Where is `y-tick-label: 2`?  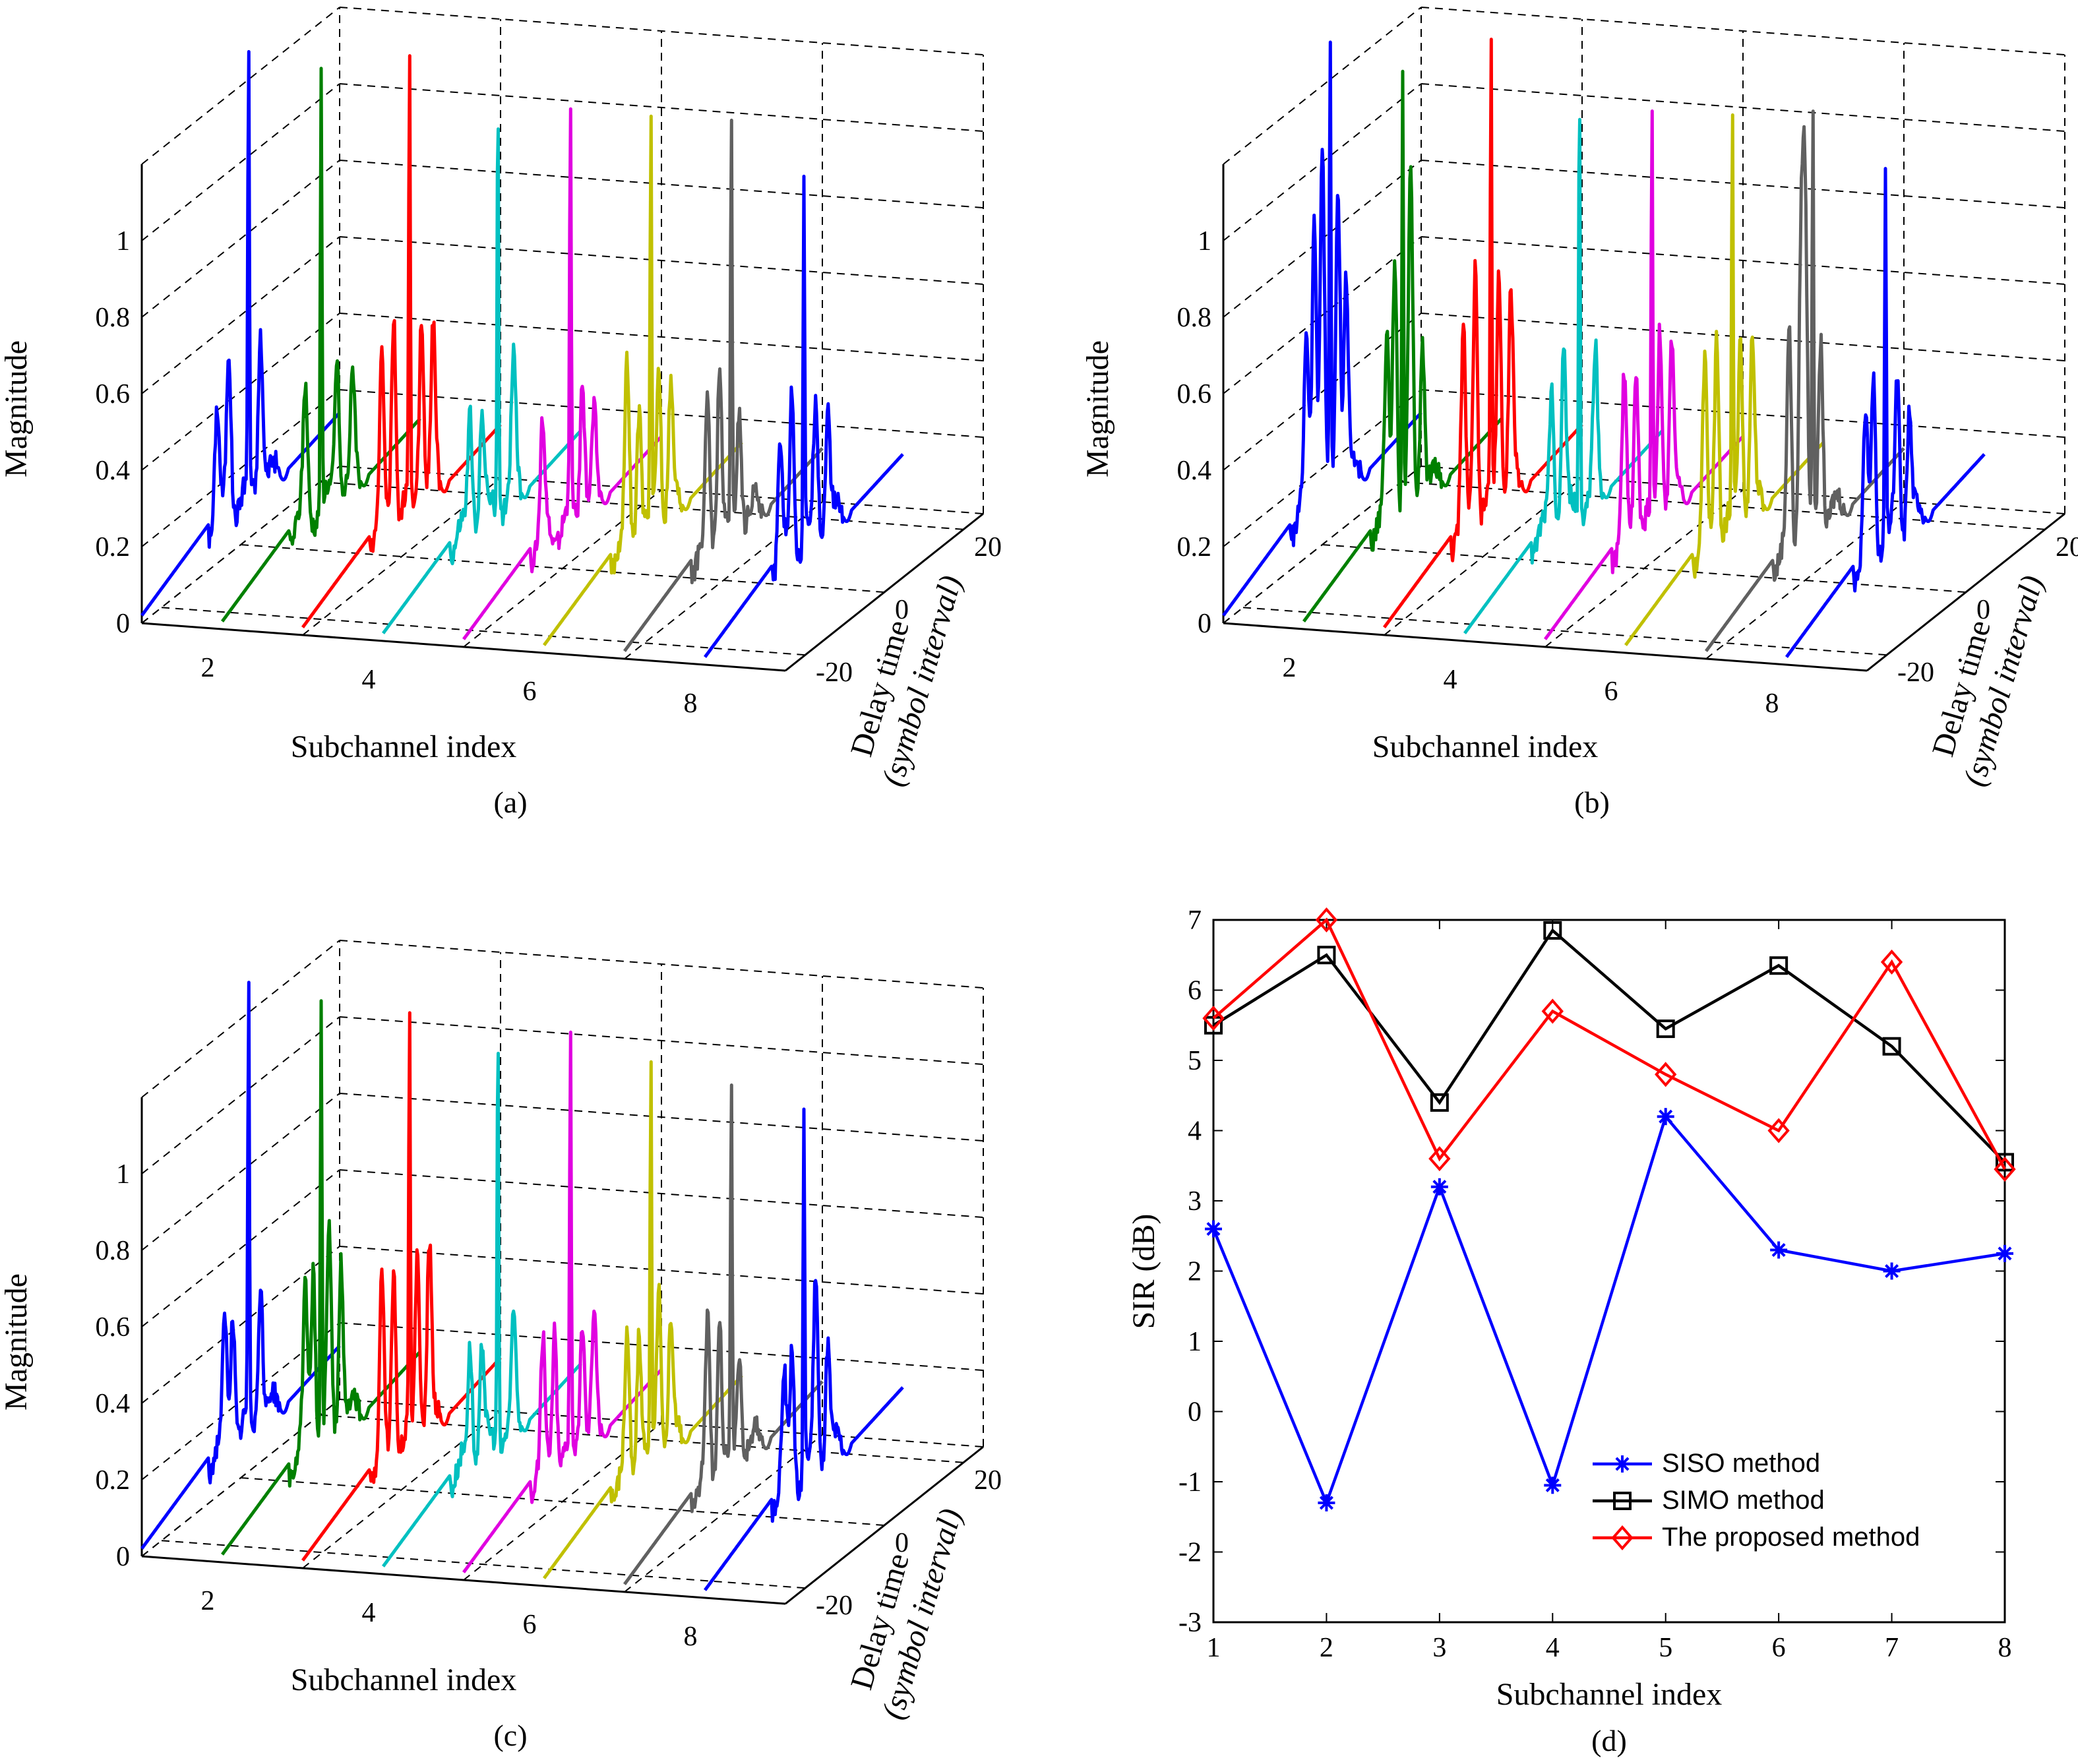 y-tick-label: 2 is located at coordinates (1195, 1272).